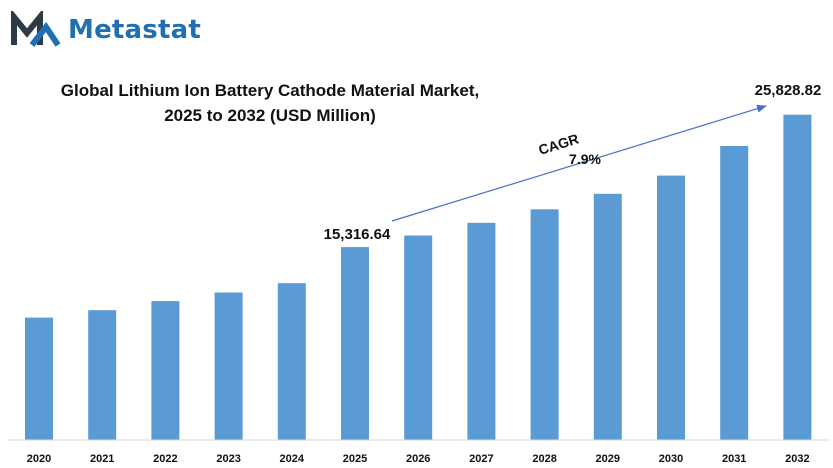 This screenshot has height=468, width=833. What do you see at coordinates (355, 459) in the screenshot?
I see `x-tick-label-2025: 2025` at bounding box center [355, 459].